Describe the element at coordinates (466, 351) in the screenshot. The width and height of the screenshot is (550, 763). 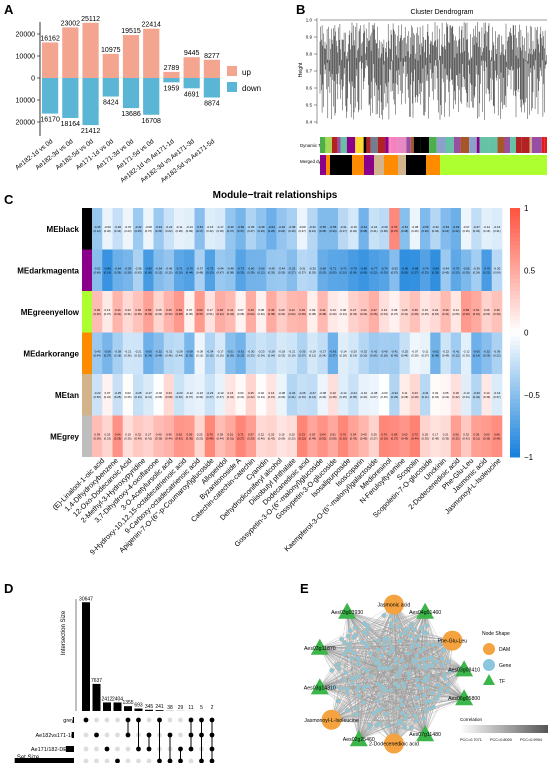
I see `cell-correlation: -0.12` at that location.